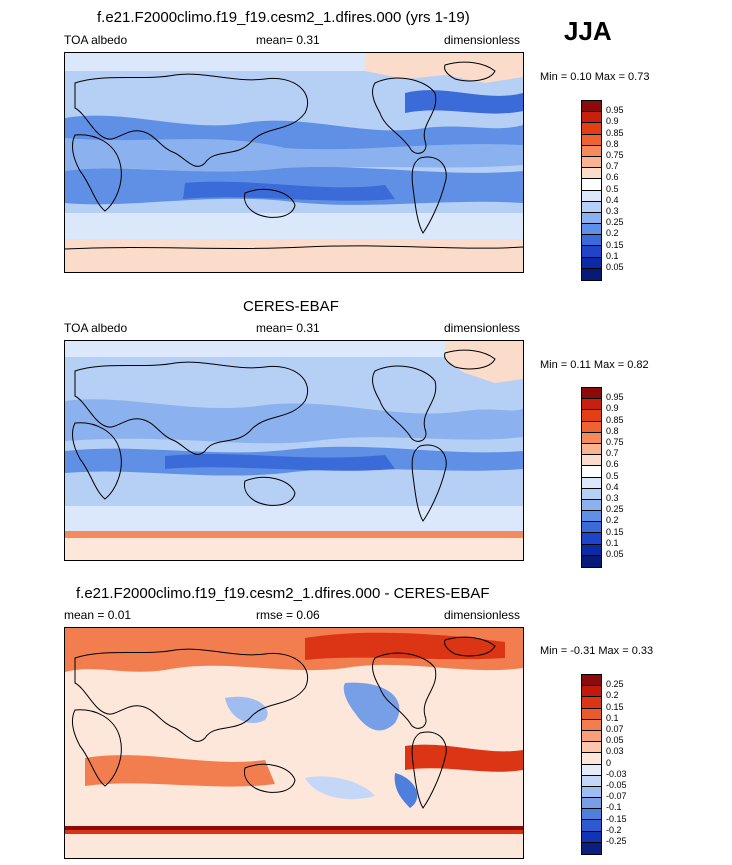 This screenshot has height=865, width=732. What do you see at coordinates (594, 365) in the screenshot?
I see `panel-2-minmax: Min = 0.11 Max = 0.82` at bounding box center [594, 365].